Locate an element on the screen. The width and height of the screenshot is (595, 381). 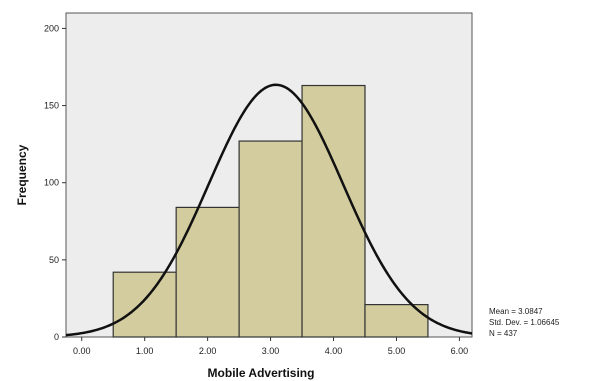
y-tick-label-3: 150 is located at coordinates (51, 106).